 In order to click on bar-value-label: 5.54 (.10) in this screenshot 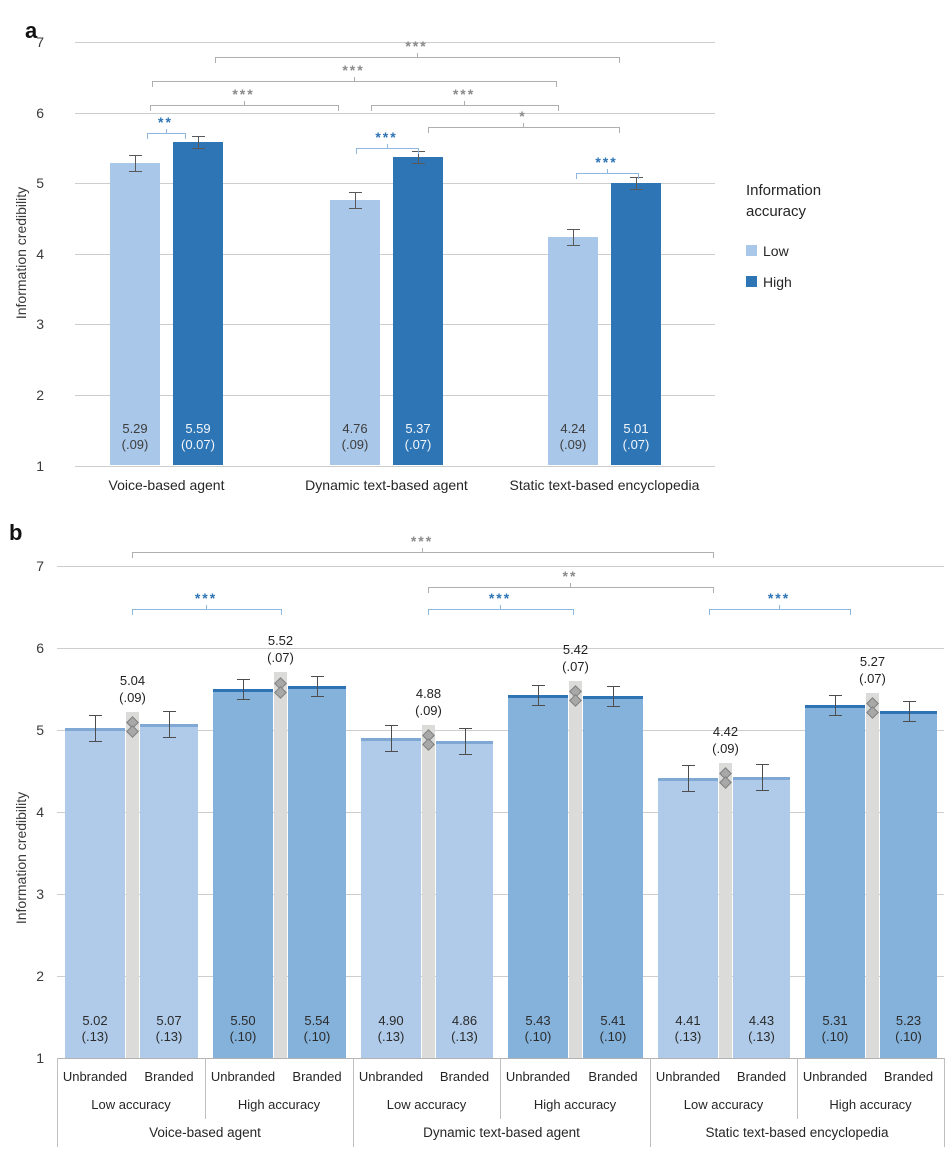, I will do `click(317, 1028)`.